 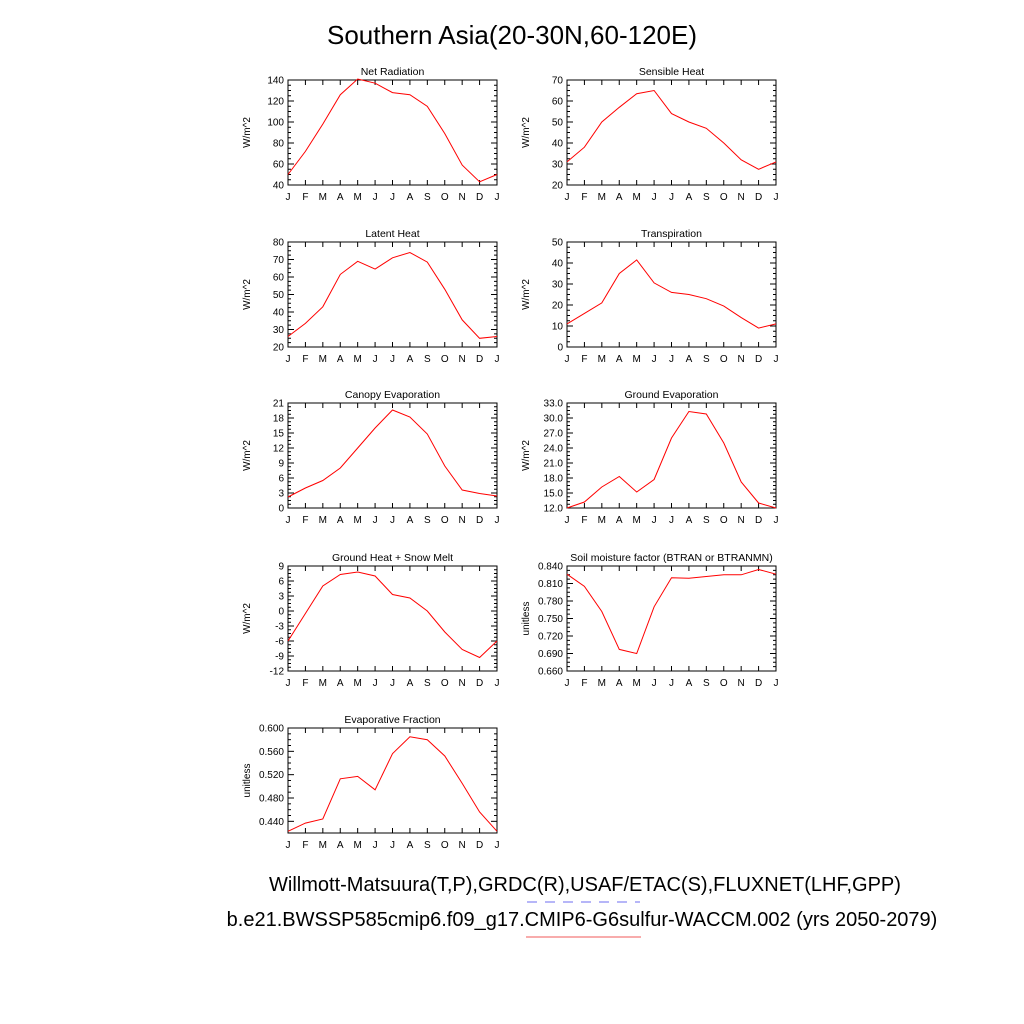 I want to click on y-tick-label: -12, so click(x=277, y=672).